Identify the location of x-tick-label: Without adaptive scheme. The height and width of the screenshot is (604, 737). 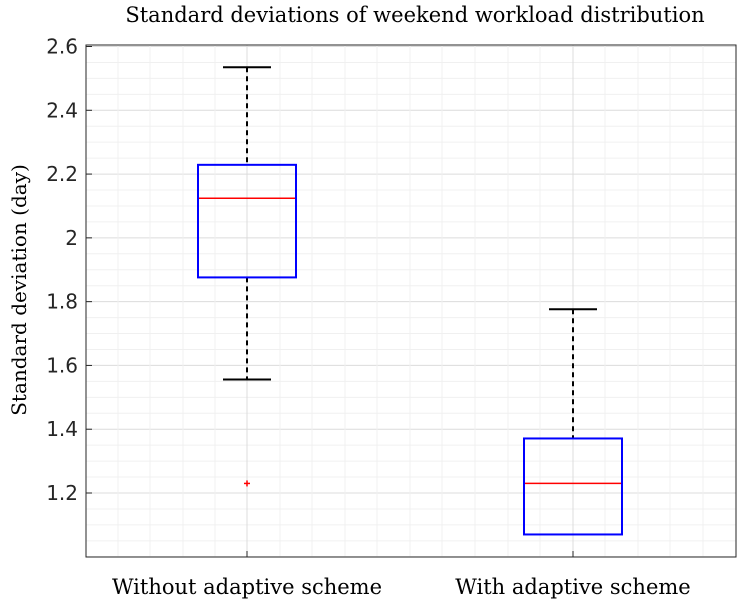
(247, 587).